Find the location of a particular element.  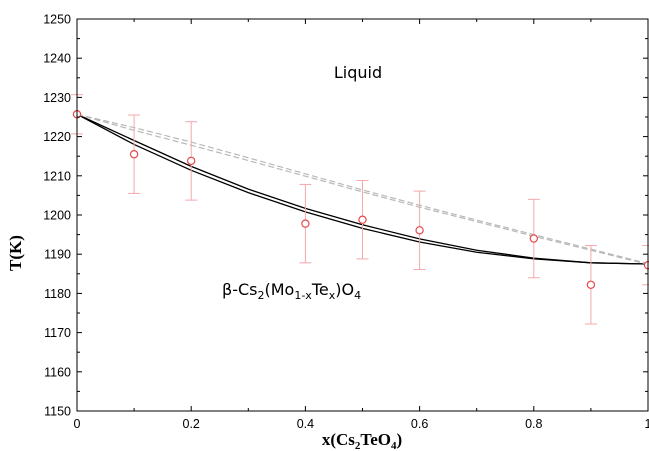

y-tick-label: 1190 is located at coordinates (57, 255).